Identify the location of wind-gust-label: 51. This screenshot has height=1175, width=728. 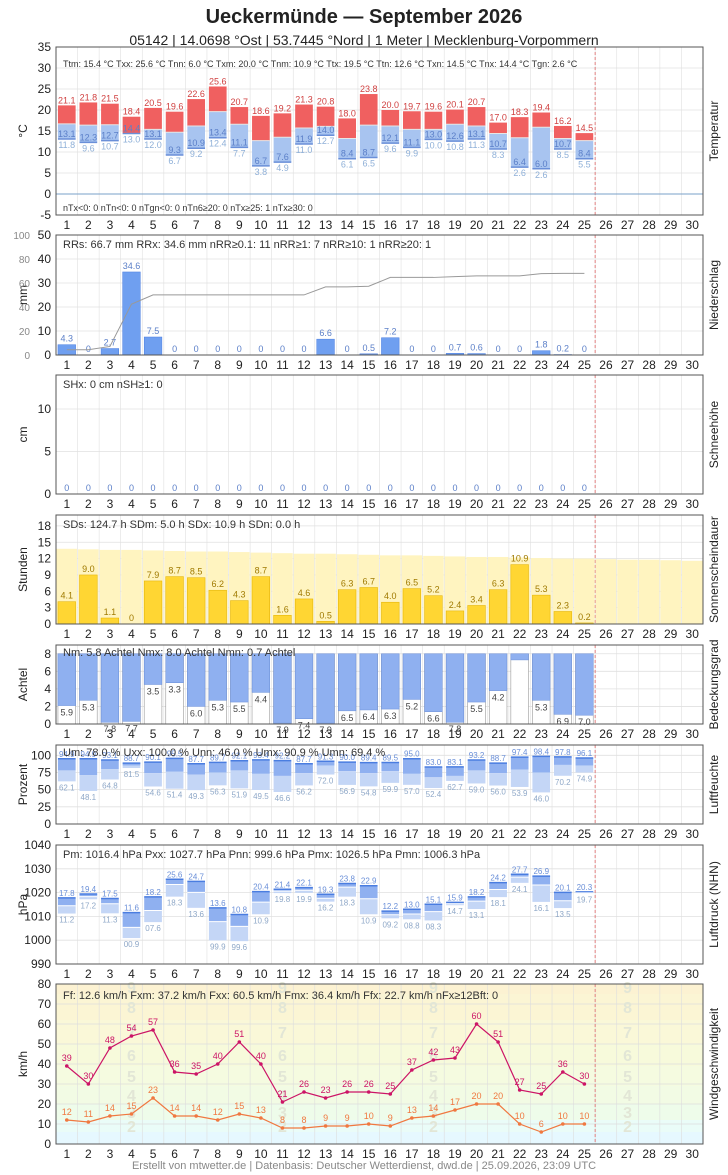
(498, 1034).